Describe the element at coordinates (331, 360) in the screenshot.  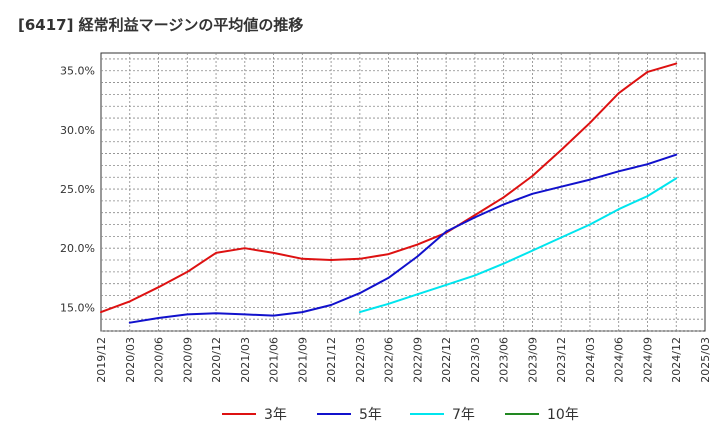
I see `x-tick-label: 2021/12` at that location.